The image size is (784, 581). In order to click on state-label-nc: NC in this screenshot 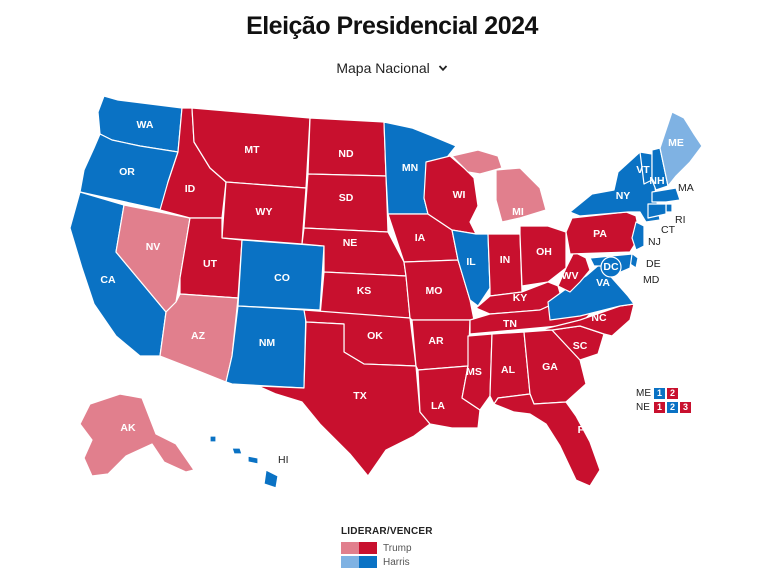, I will do `click(599, 318)`.